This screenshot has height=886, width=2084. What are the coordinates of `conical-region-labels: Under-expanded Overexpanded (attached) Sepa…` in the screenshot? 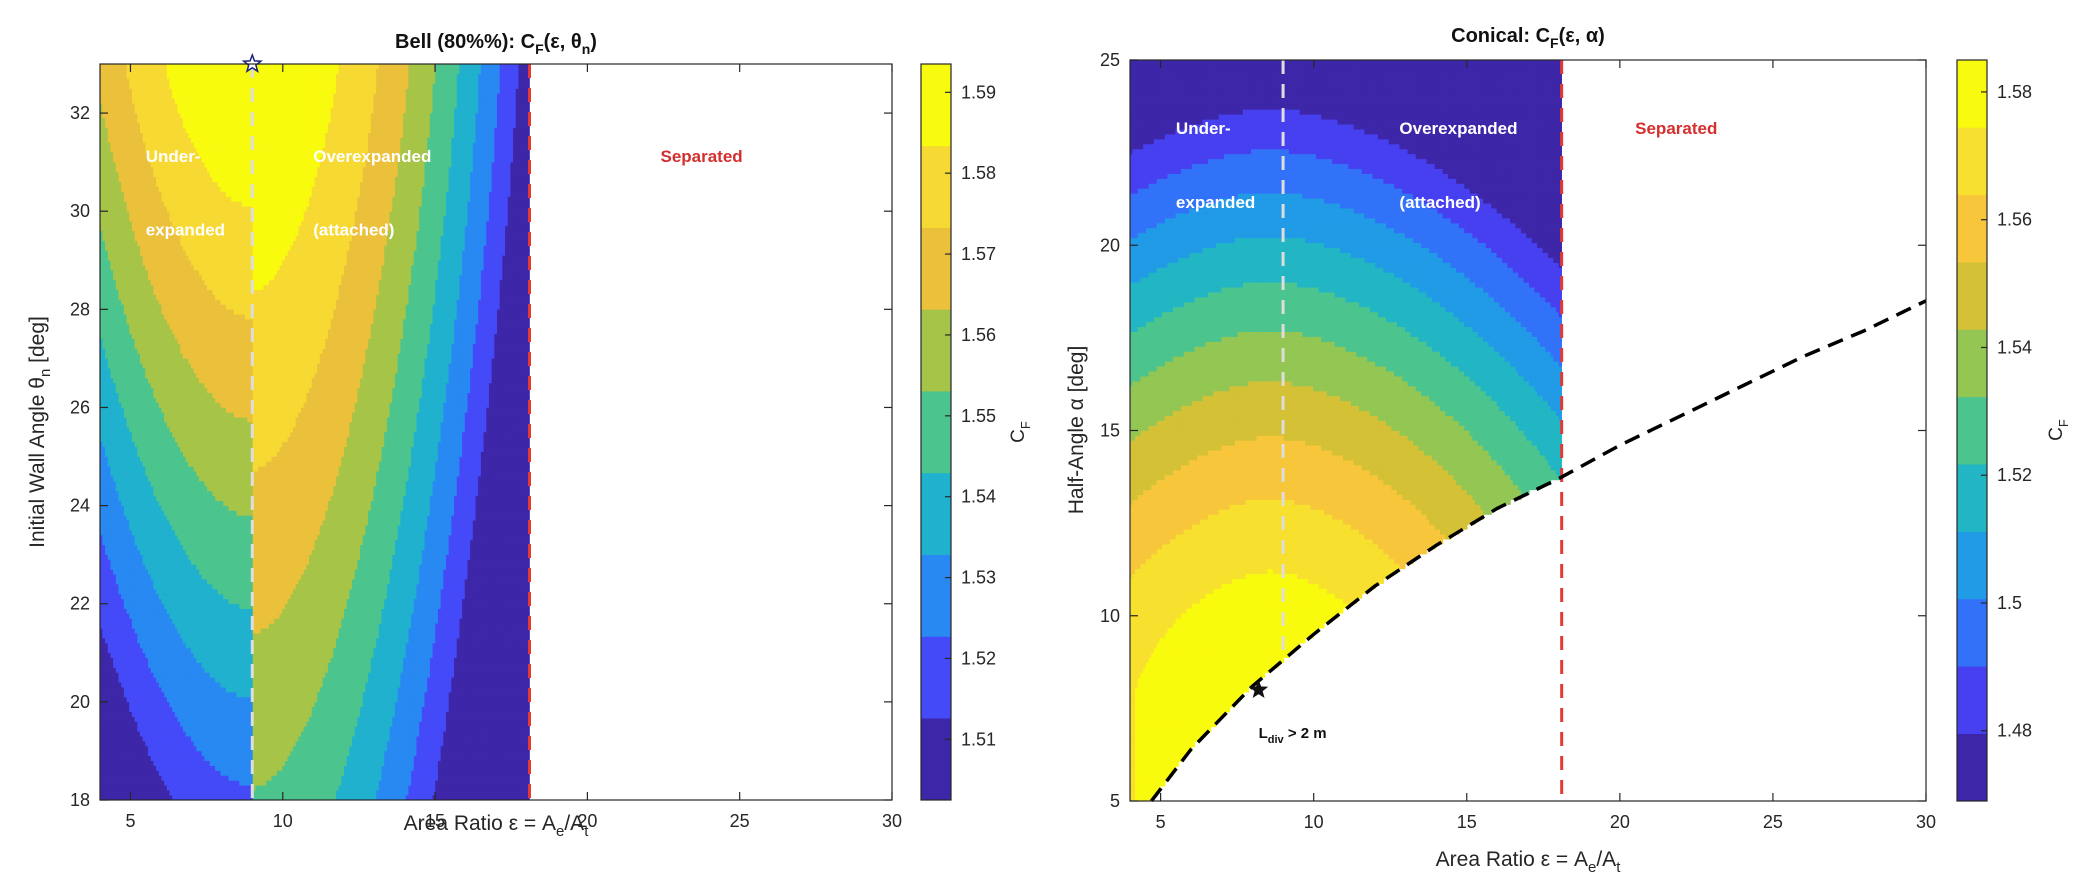 It's located at (1446, 165).